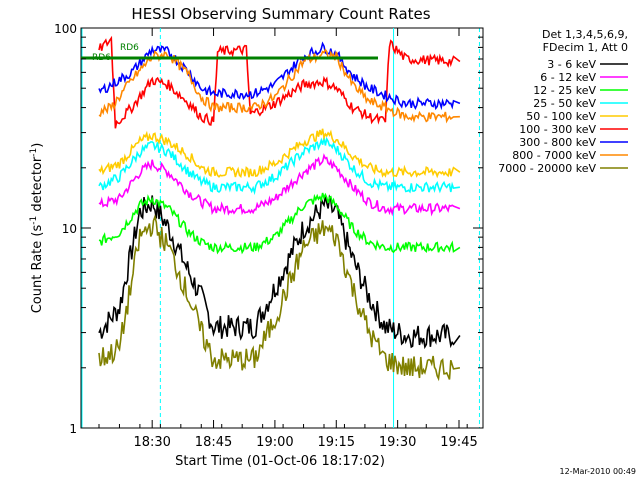 Image resolution: width=640 pixels, height=480 pixels. I want to click on attenuator-label-2: RD6, so click(101, 58).